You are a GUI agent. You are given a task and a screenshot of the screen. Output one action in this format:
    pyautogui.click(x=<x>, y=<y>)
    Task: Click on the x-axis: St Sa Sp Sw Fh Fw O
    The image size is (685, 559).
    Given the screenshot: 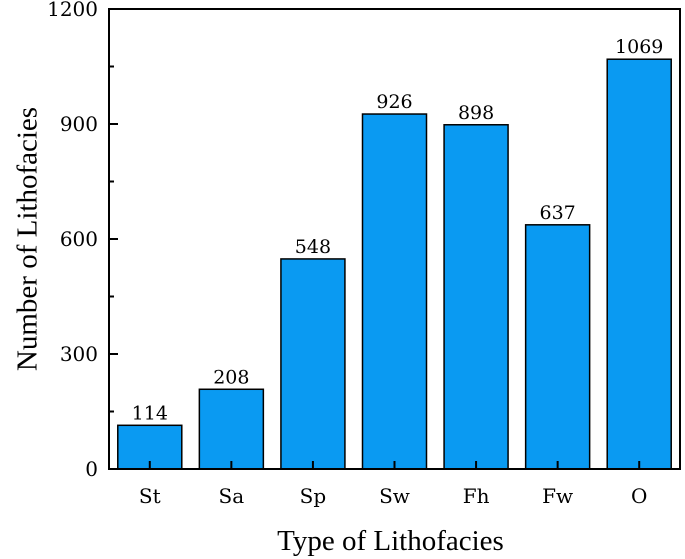 What is the action you would take?
    pyautogui.click(x=393, y=484)
    